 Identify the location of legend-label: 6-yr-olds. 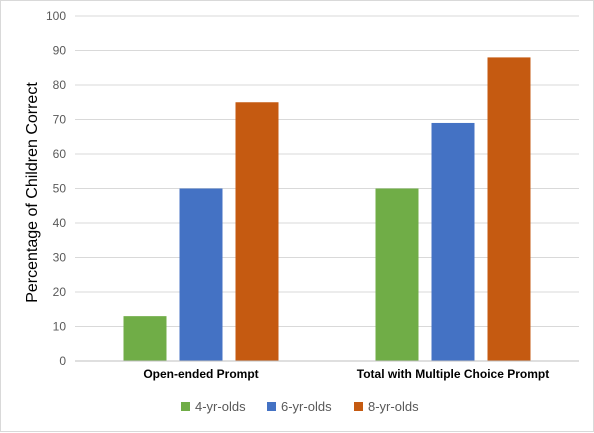
(306, 406).